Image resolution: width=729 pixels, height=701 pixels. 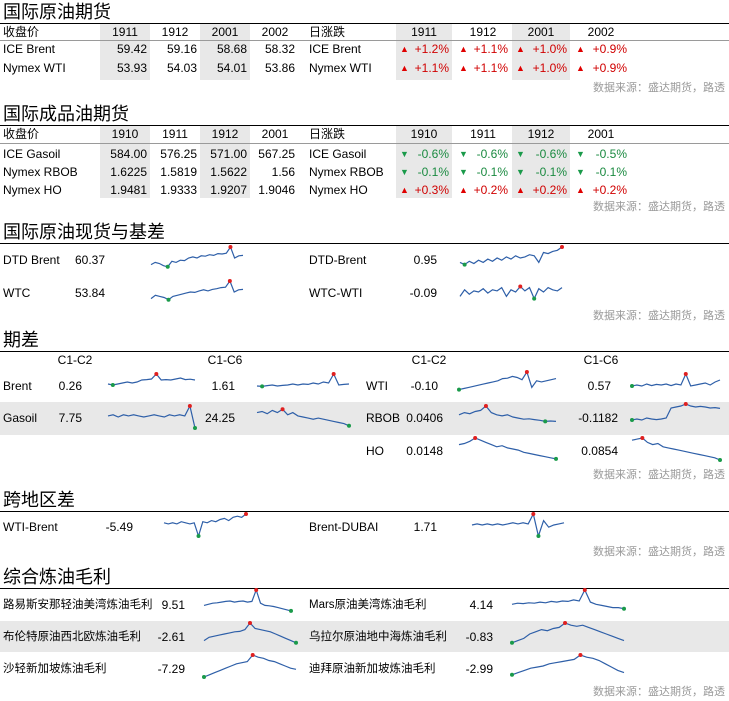 I want to click on item-value: 0.95, so click(x=425, y=260).